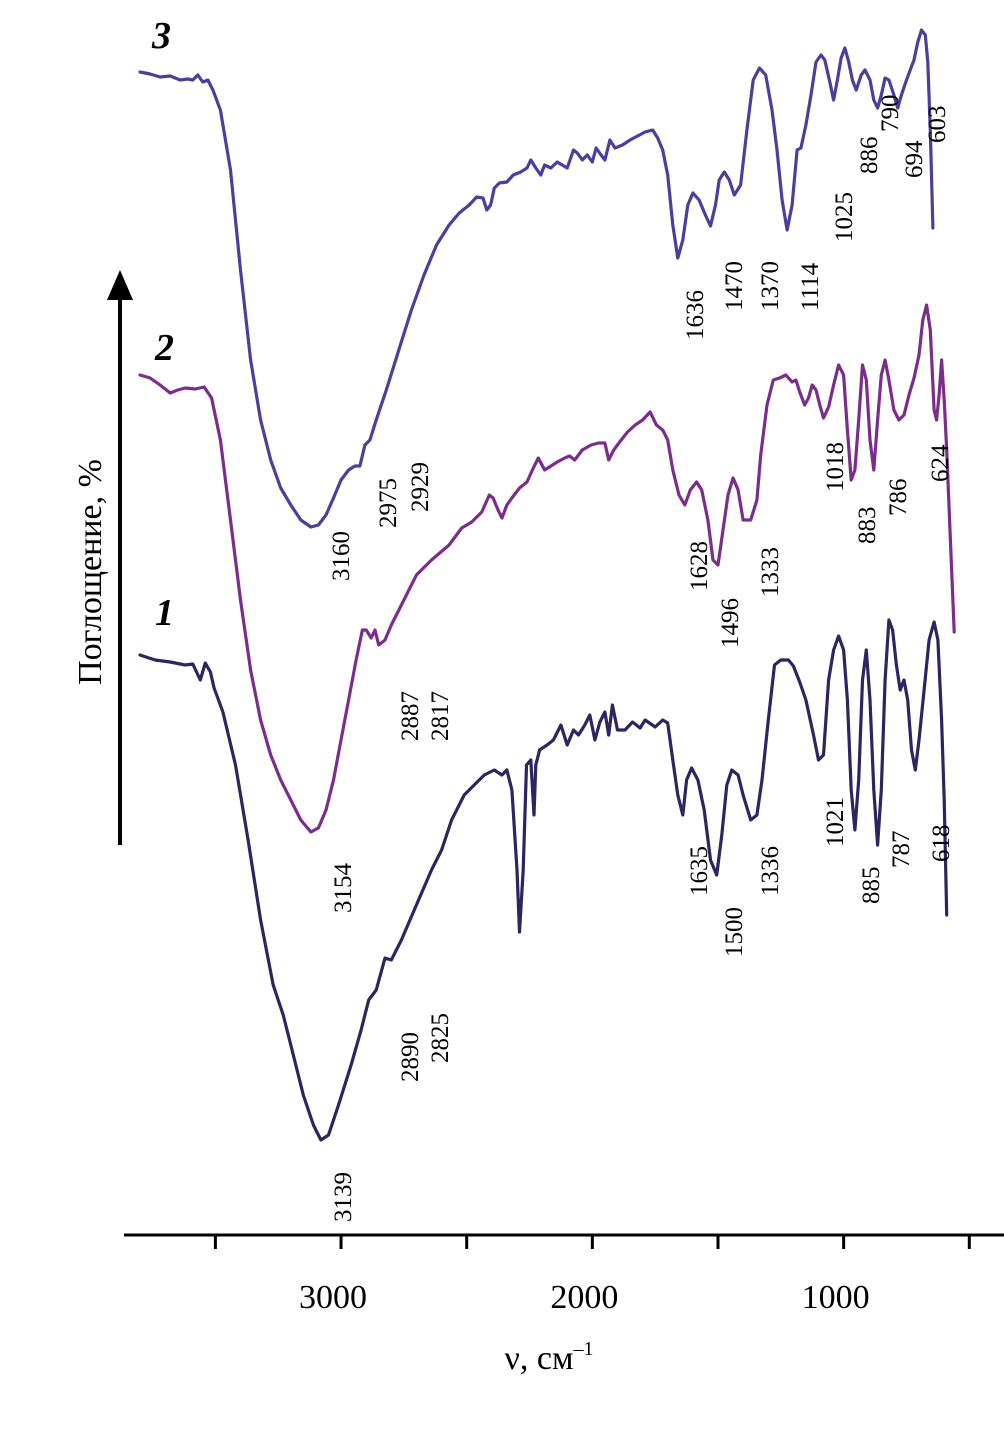 This screenshot has width=1004, height=1442. I want to click on peak-label-s2-2817: 2817, so click(440, 716).